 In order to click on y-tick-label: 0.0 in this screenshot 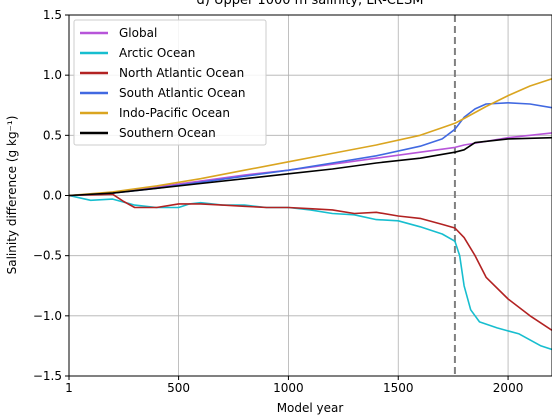, I will do `click(52, 196)`.